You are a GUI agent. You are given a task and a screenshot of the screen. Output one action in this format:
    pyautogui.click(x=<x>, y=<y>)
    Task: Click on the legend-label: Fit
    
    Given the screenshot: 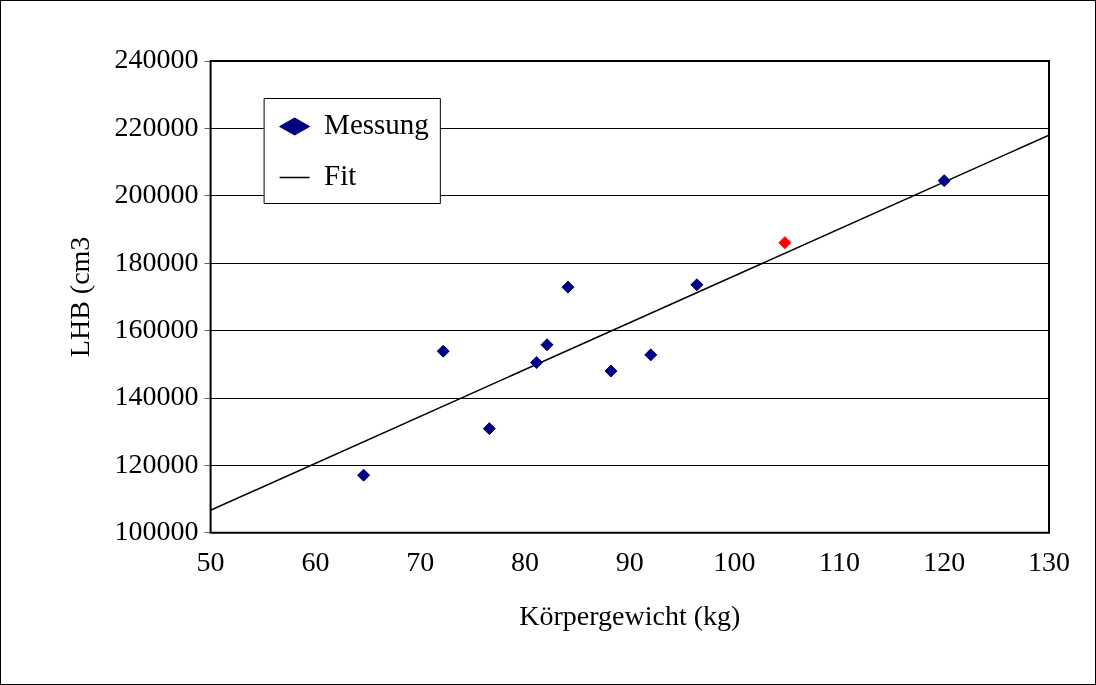 What is the action you would take?
    pyautogui.click(x=340, y=175)
    